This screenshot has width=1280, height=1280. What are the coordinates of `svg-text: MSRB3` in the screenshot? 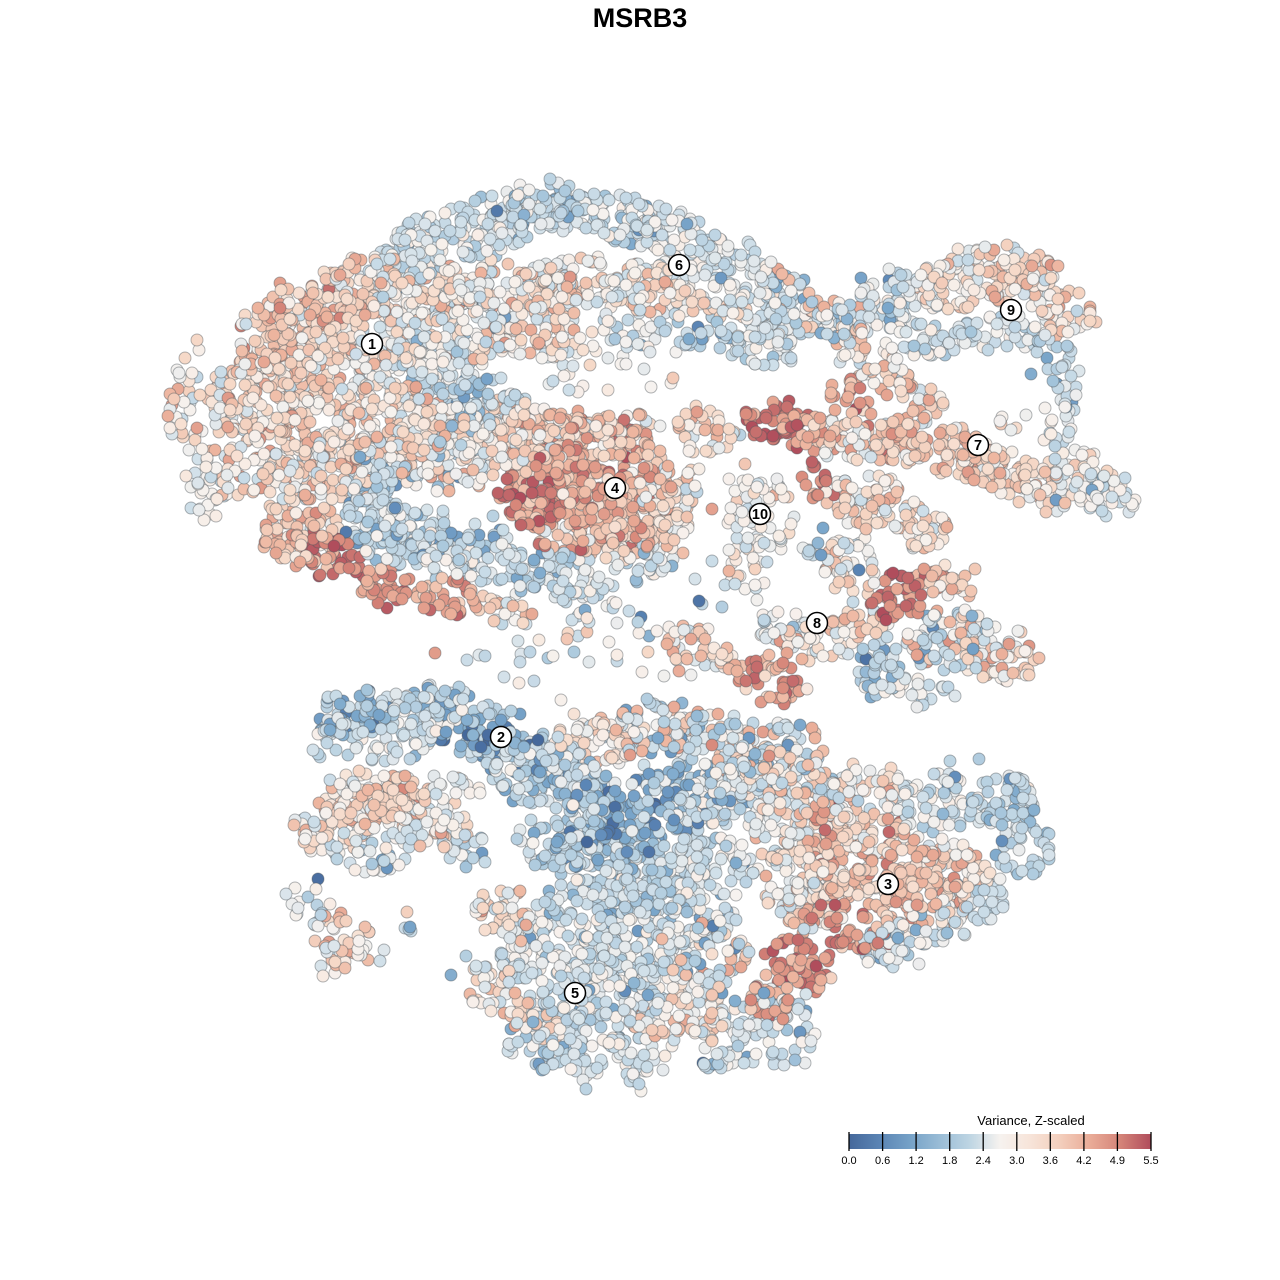 It's located at (640, 18).